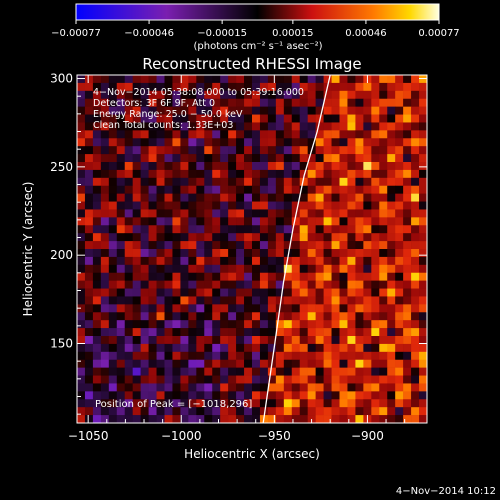 The height and width of the screenshot is (500, 500). What do you see at coordinates (438, 33) in the screenshot?
I see `colorbar-tick-label: 0.00077` at bounding box center [438, 33].